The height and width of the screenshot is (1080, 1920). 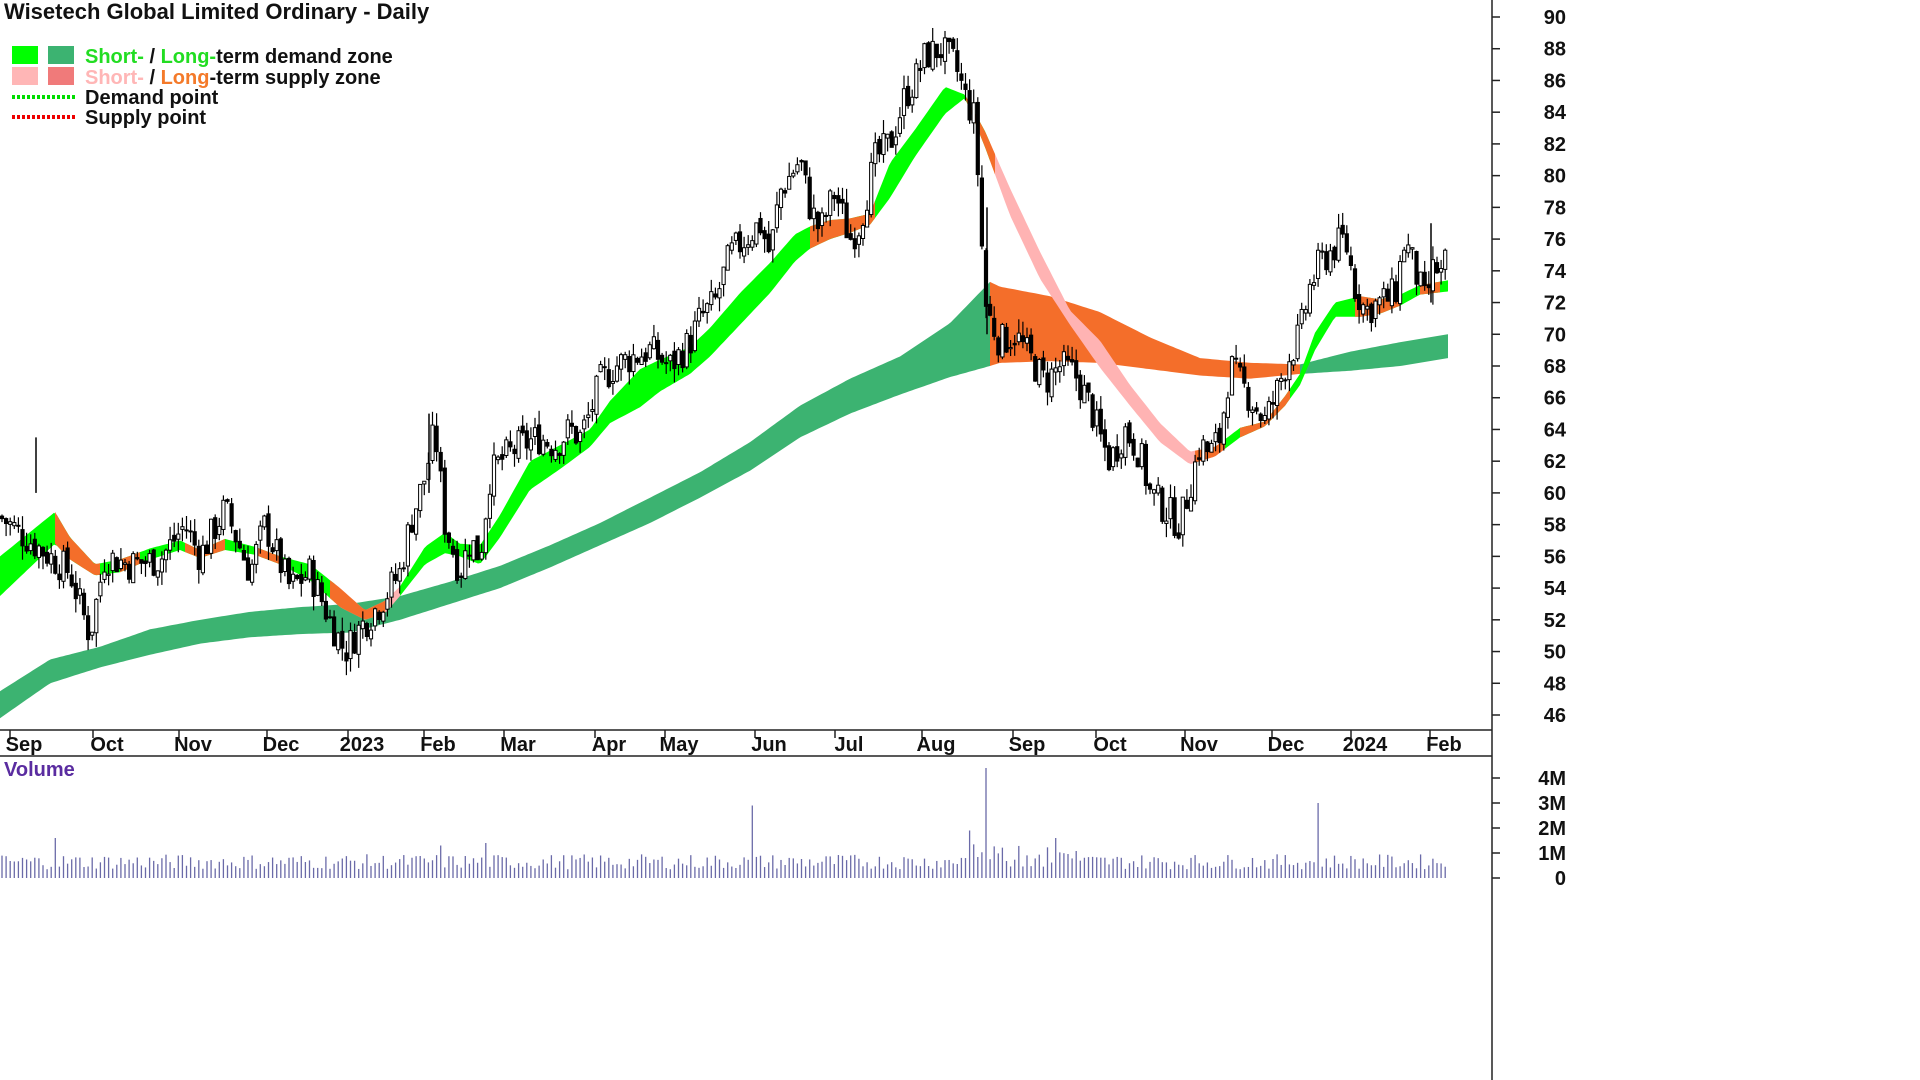 What do you see at coordinates (1555, 50) in the screenshot?
I see `y-tick-label: 88` at bounding box center [1555, 50].